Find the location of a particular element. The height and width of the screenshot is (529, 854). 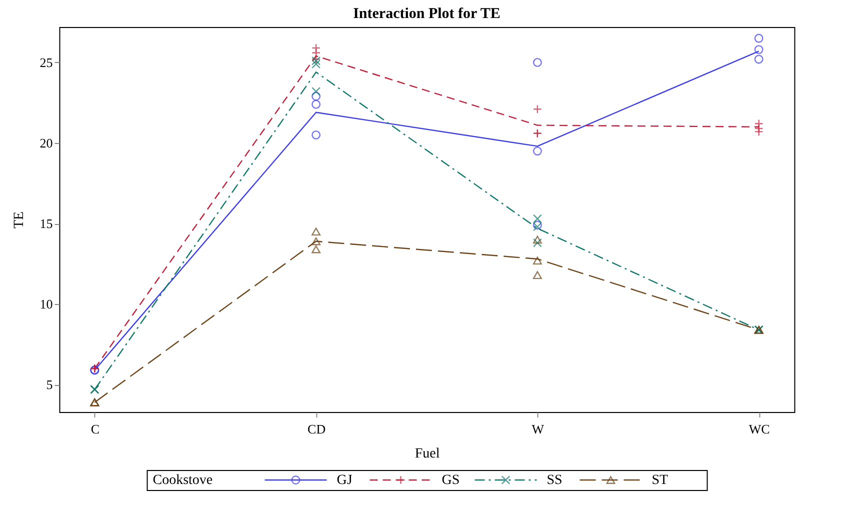

y-tick-label: 15 is located at coordinates (46, 224).